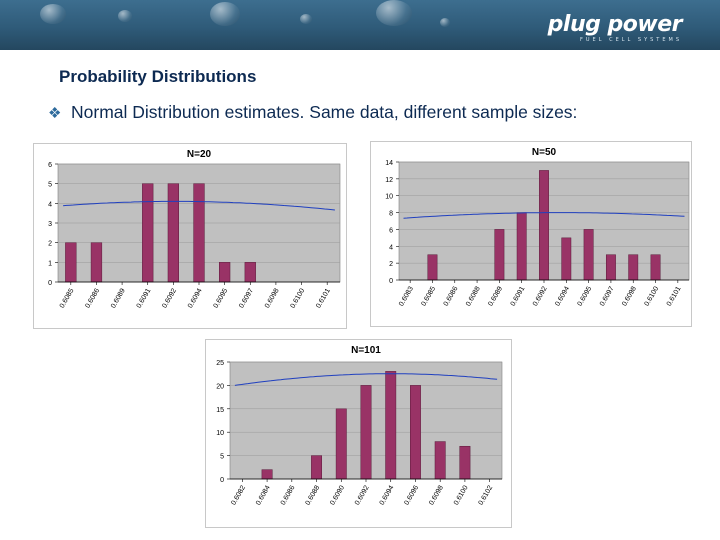 This screenshot has height=540, width=720. I want to click on y-tick-label: 3, so click(50, 224).